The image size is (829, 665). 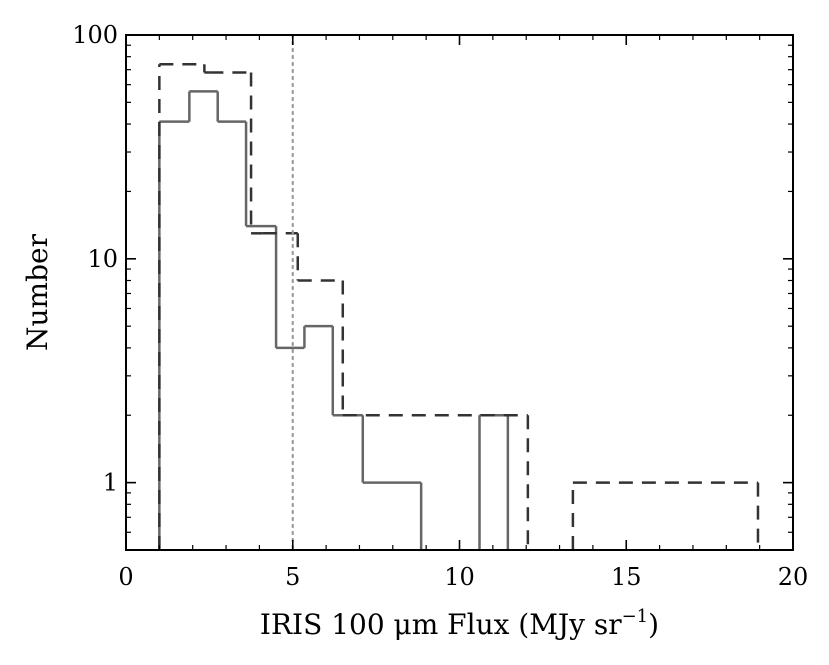 What do you see at coordinates (793, 577) in the screenshot?
I see `x-tick-label: 20` at bounding box center [793, 577].